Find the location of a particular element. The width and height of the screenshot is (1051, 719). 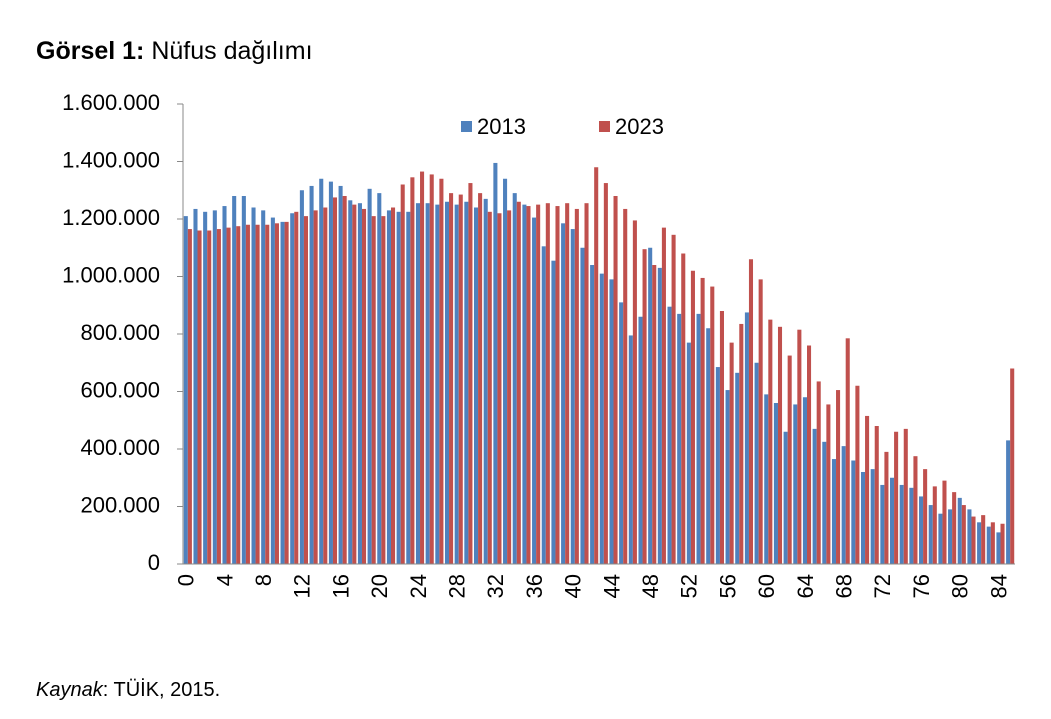

source-label: Kaynak is located at coordinates (70, 690).